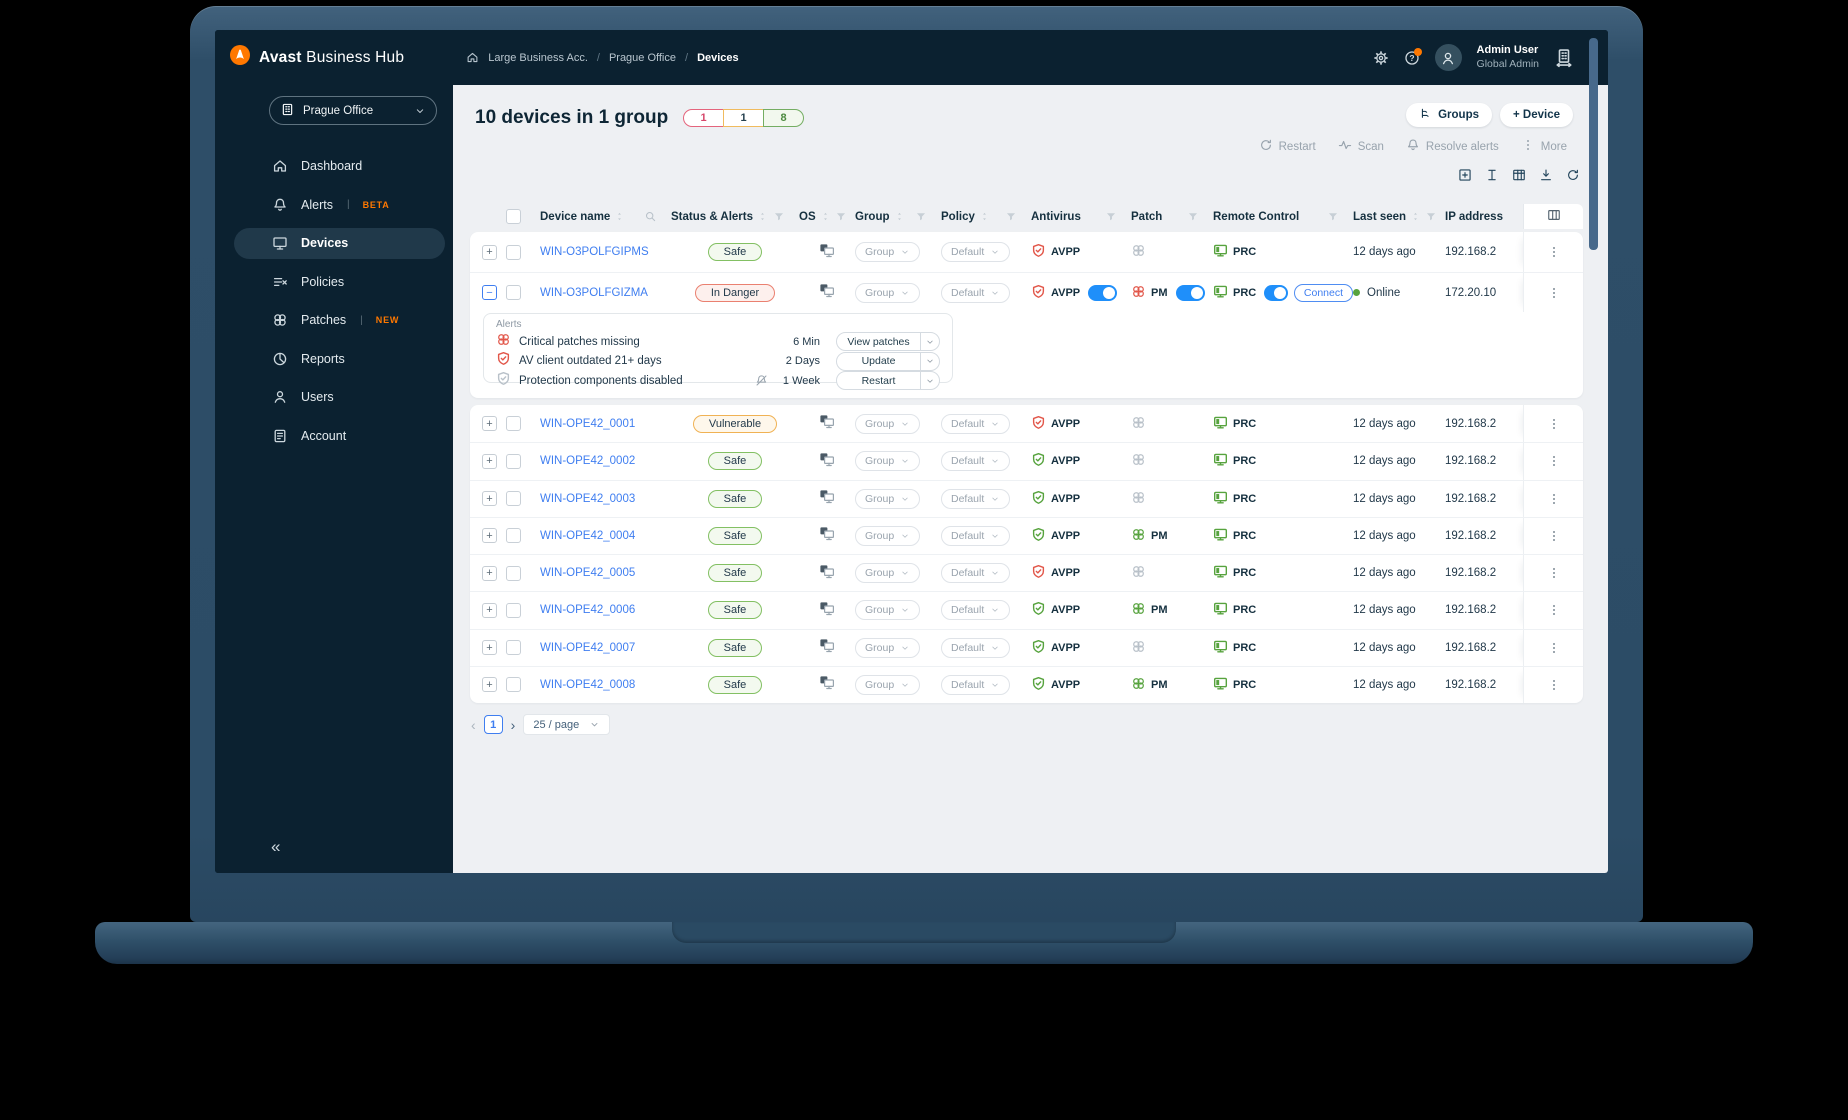  Describe the element at coordinates (718, 57) in the screenshot. I see `breadcrumb-item: Devices` at that location.